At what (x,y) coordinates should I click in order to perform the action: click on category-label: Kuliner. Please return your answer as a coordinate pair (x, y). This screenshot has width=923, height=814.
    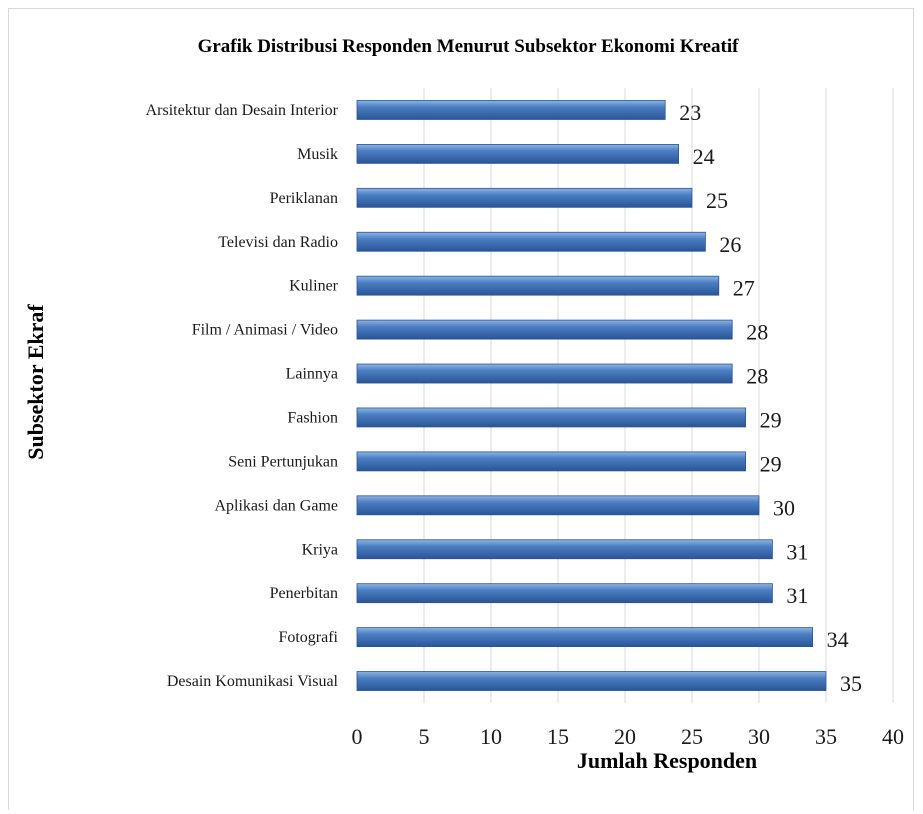
    Looking at the image, I should click on (314, 286).